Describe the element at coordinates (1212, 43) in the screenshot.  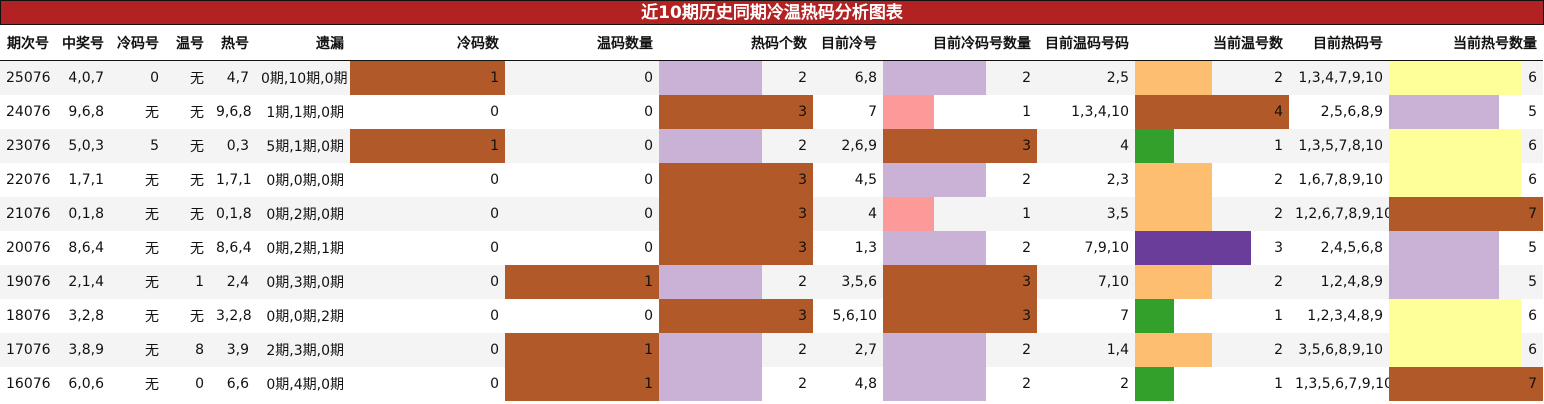
I see `column-header: 当前温号数` at that location.